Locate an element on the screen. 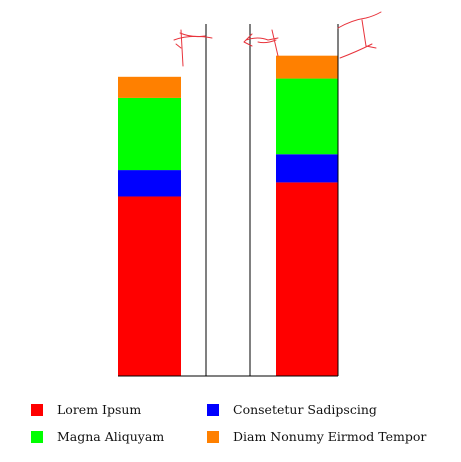 The image size is (461, 462). legend-label-2: Magna Aliquyam is located at coordinates (110, 436).